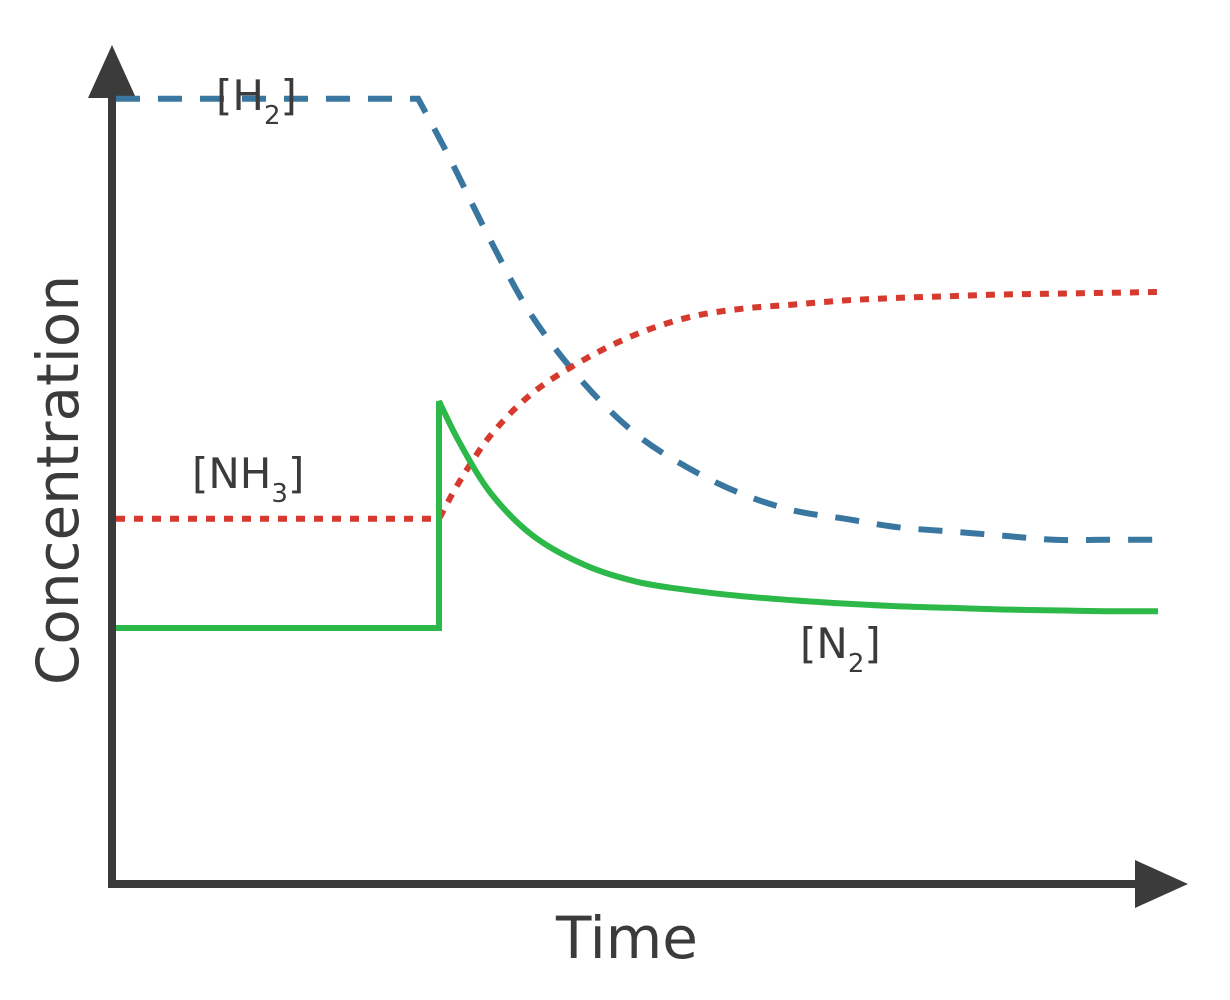 Image resolution: width=1230 pixels, height=1000 pixels. What do you see at coordinates (256, 101) in the screenshot?
I see `series-label-h2: [H2]` at bounding box center [256, 101].